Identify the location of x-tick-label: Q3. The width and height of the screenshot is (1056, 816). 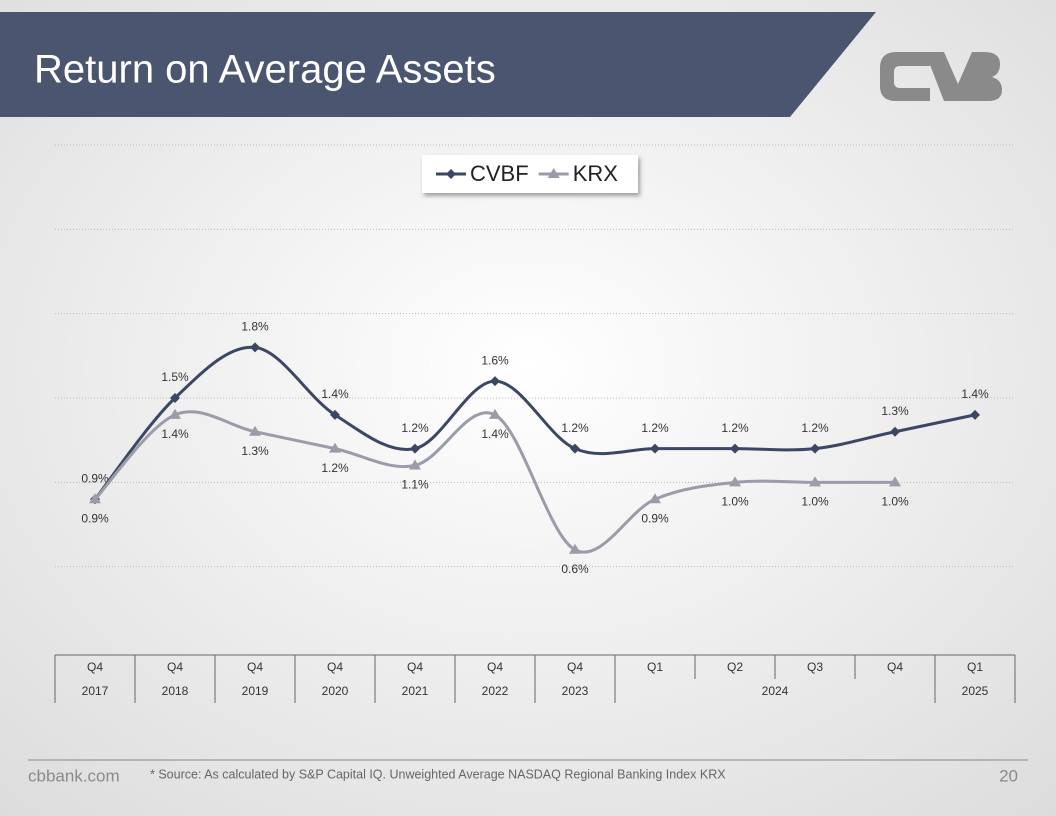
(815, 667).